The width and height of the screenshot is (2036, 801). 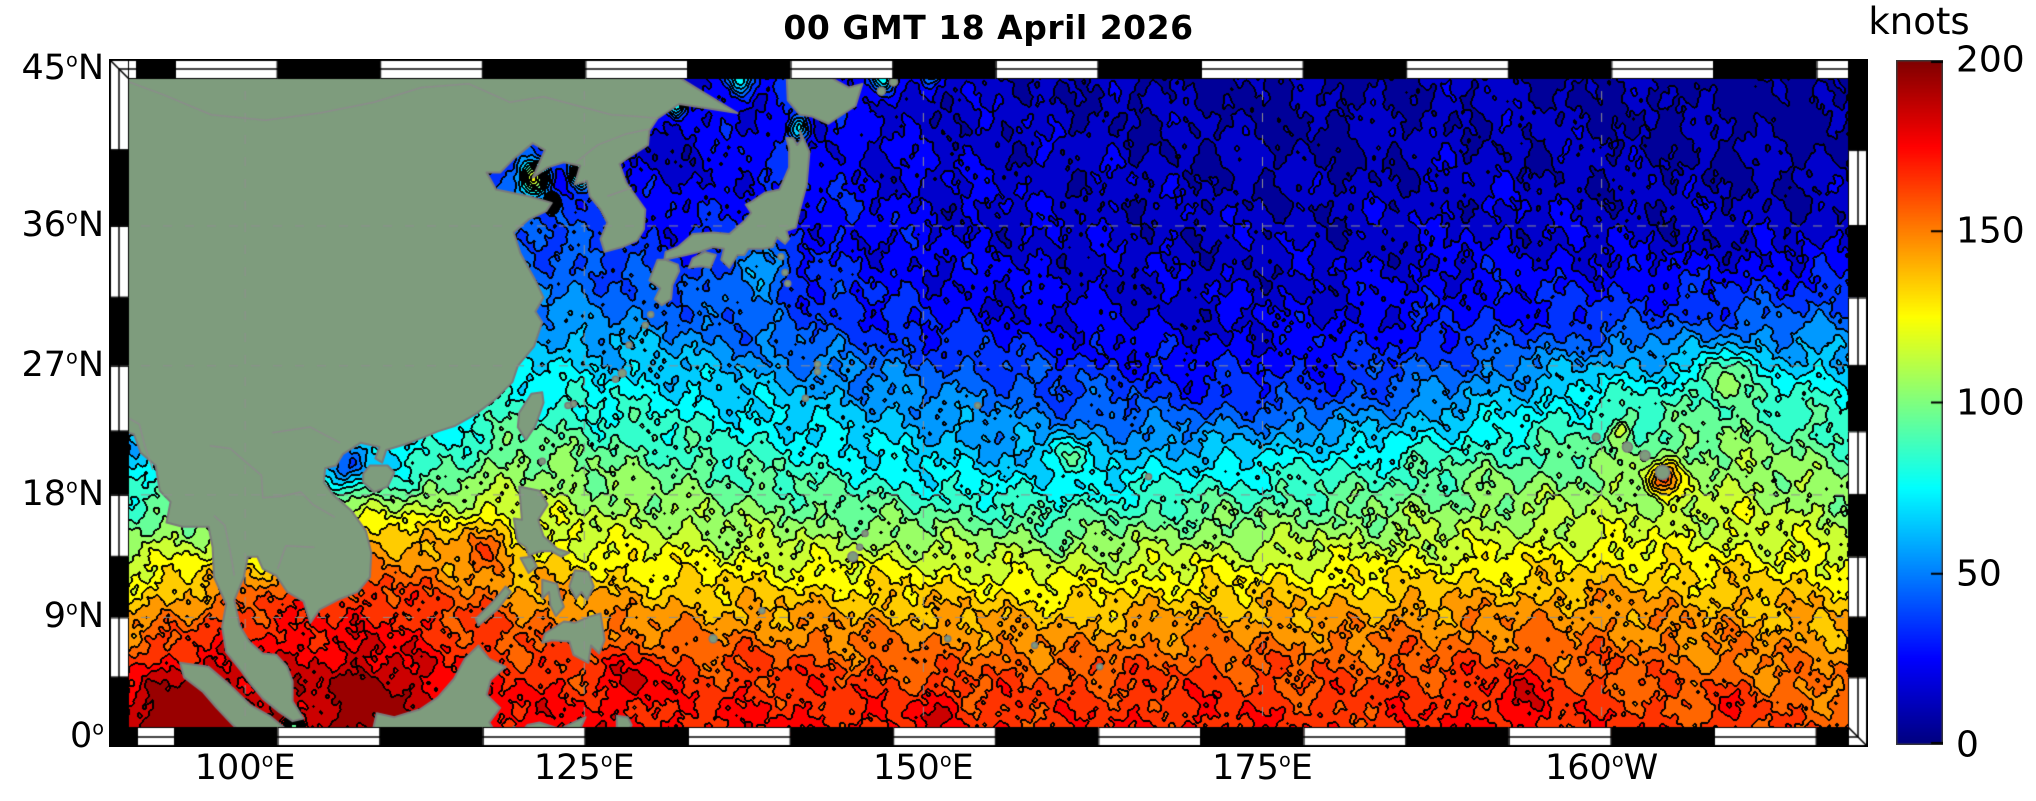 I want to click on lon-tick-label: 175oE, so click(x=1262, y=768).